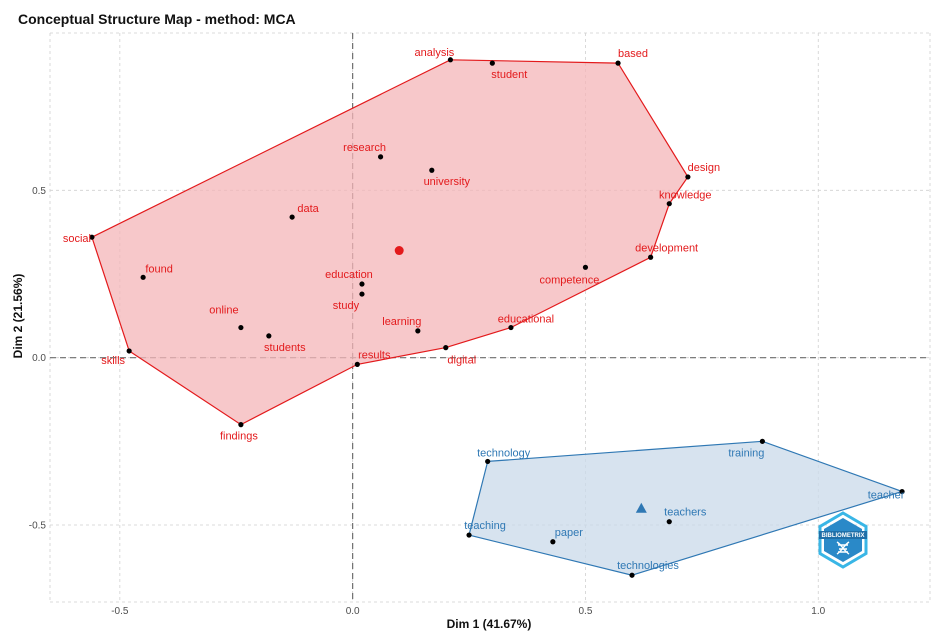 The height and width of the screenshot is (633, 933). What do you see at coordinates (432, 170) in the screenshot?
I see `point-university` at bounding box center [432, 170].